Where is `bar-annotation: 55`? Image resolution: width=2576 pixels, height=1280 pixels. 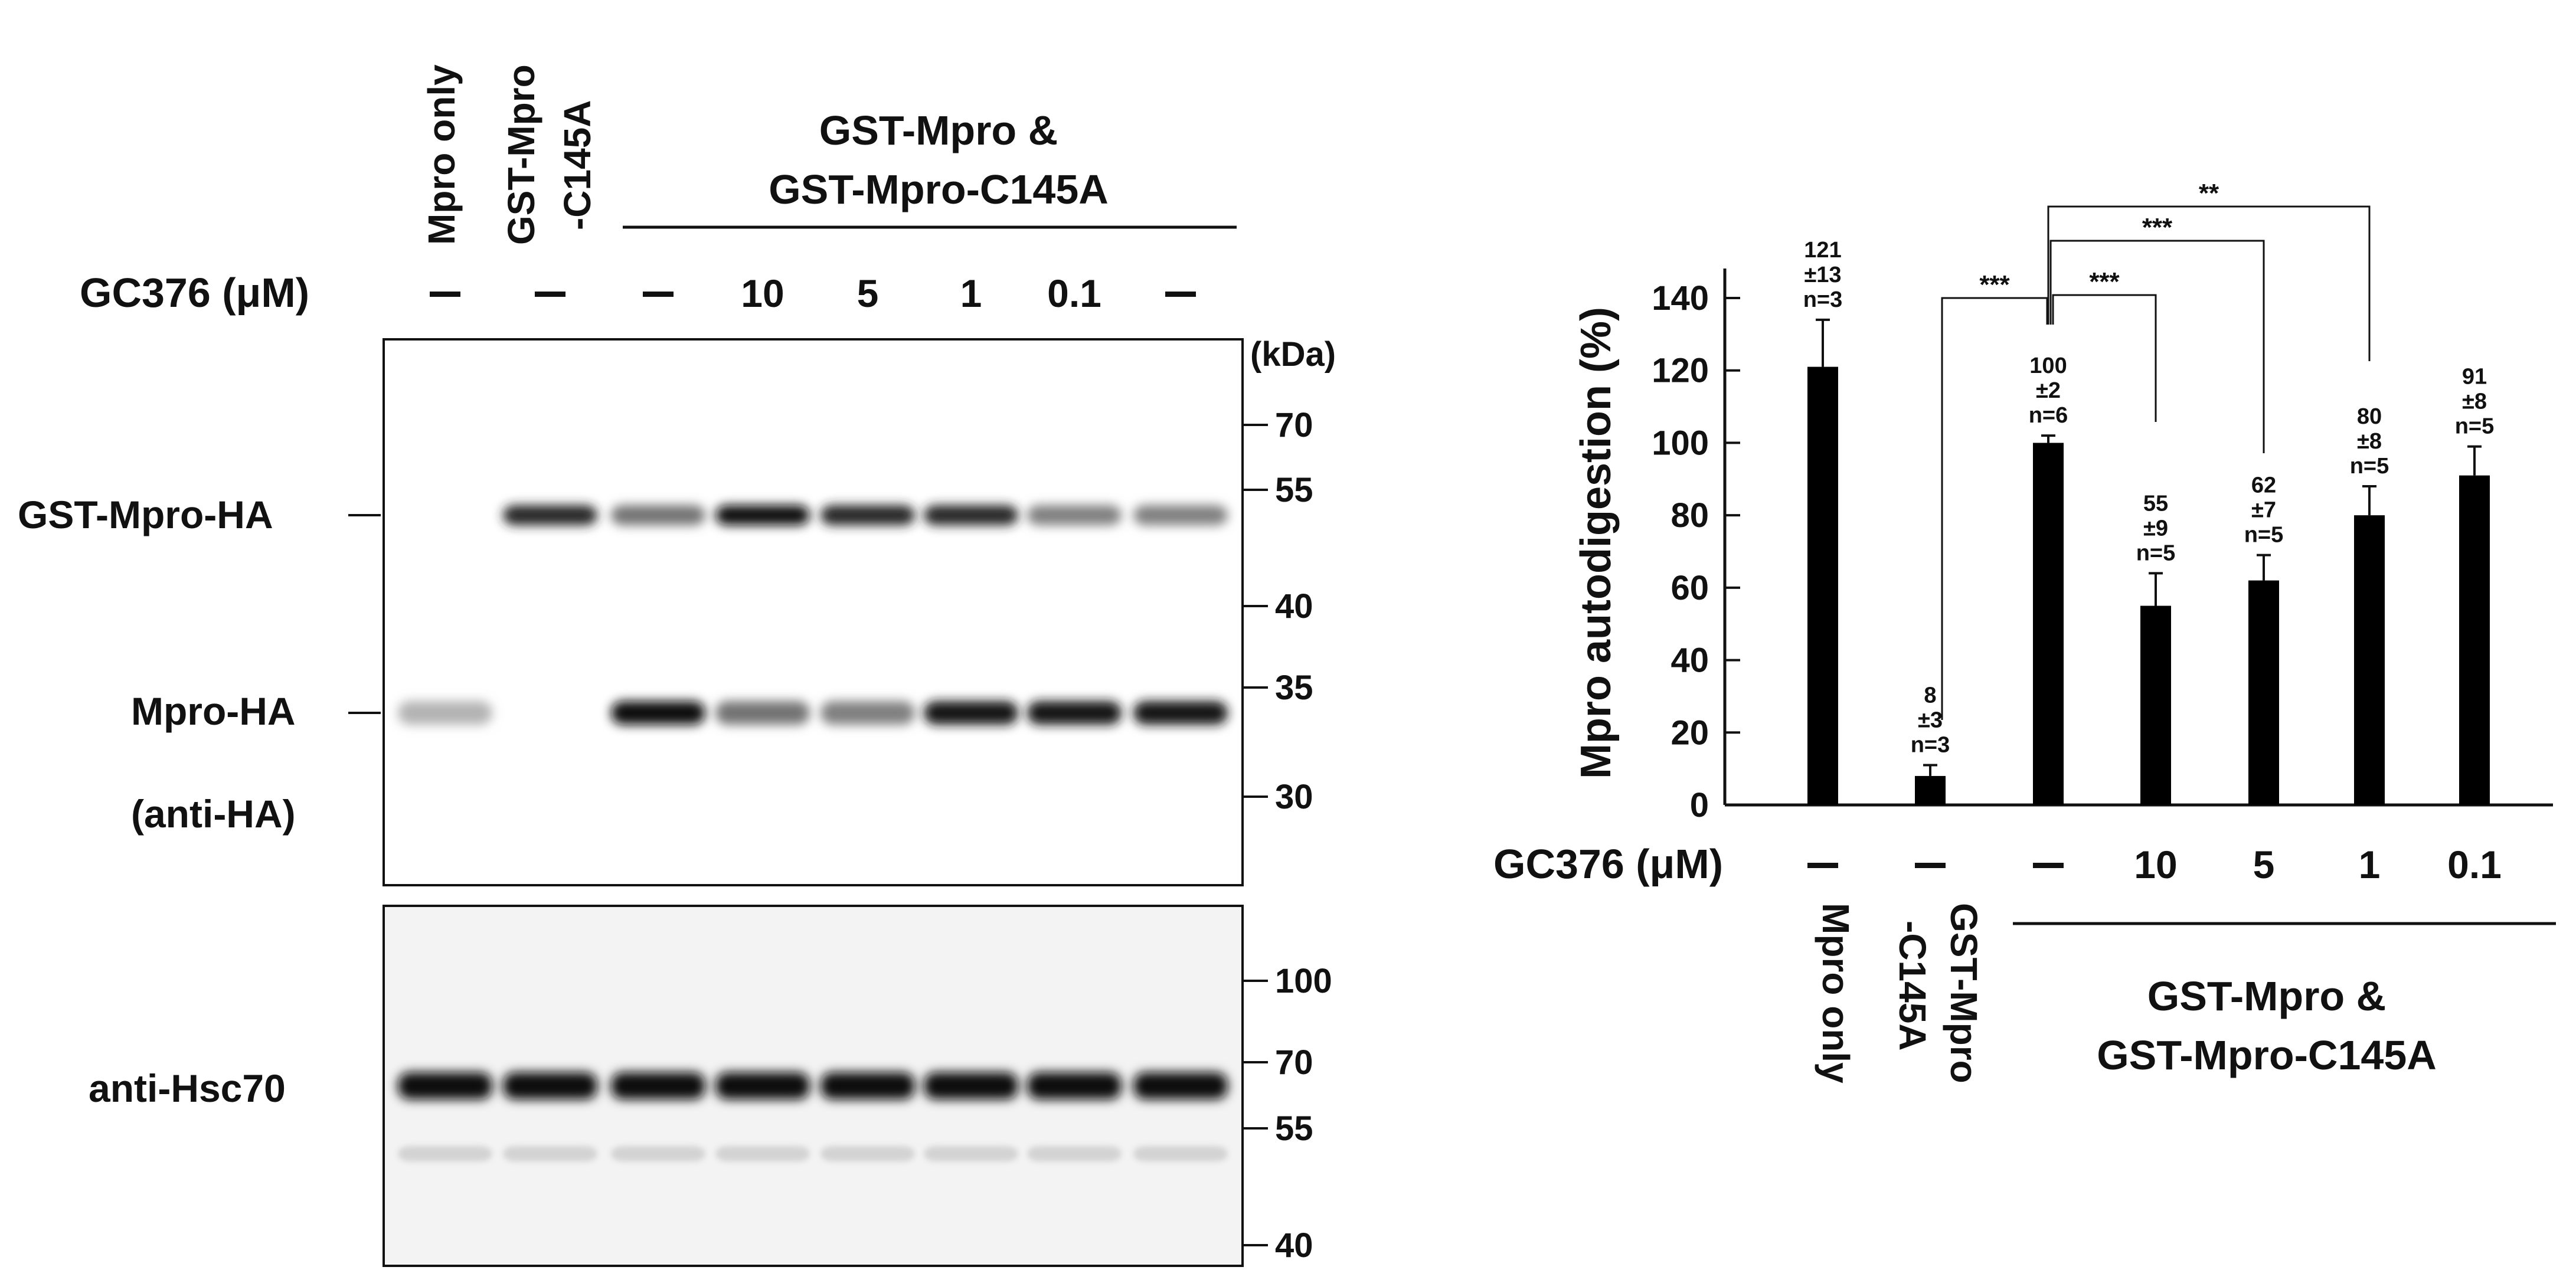
bar-annotation: 55 is located at coordinates (2155, 504).